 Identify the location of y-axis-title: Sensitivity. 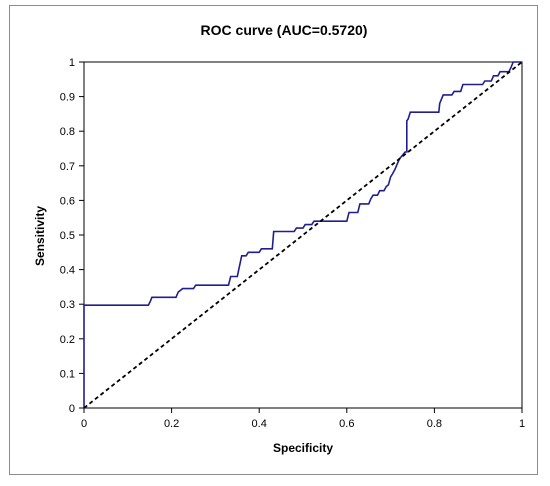
(40, 236).